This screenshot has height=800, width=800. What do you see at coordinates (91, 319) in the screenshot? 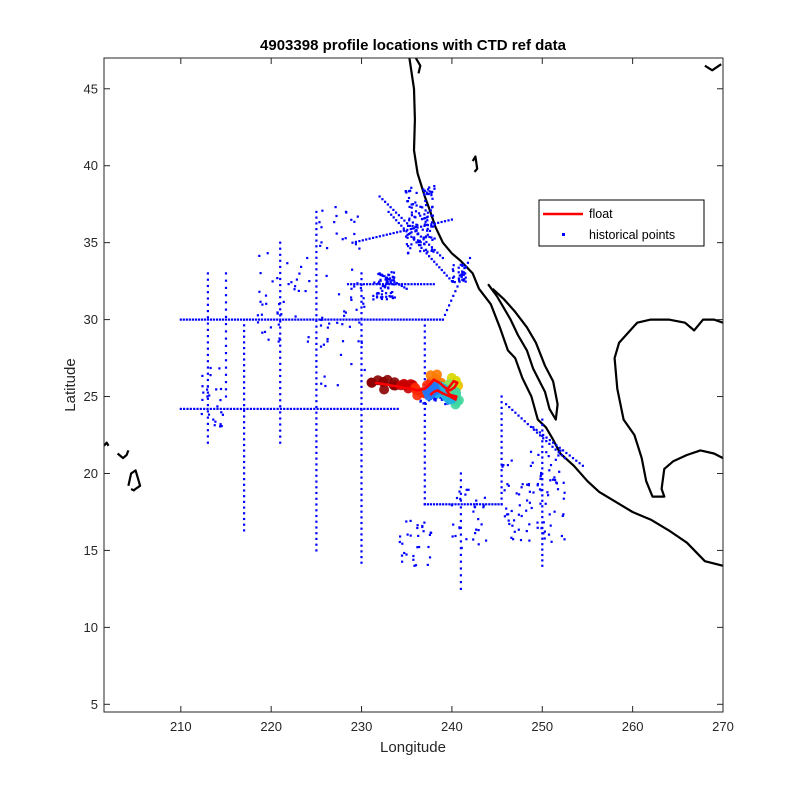
I see `y-tick-label: 30` at bounding box center [91, 319].